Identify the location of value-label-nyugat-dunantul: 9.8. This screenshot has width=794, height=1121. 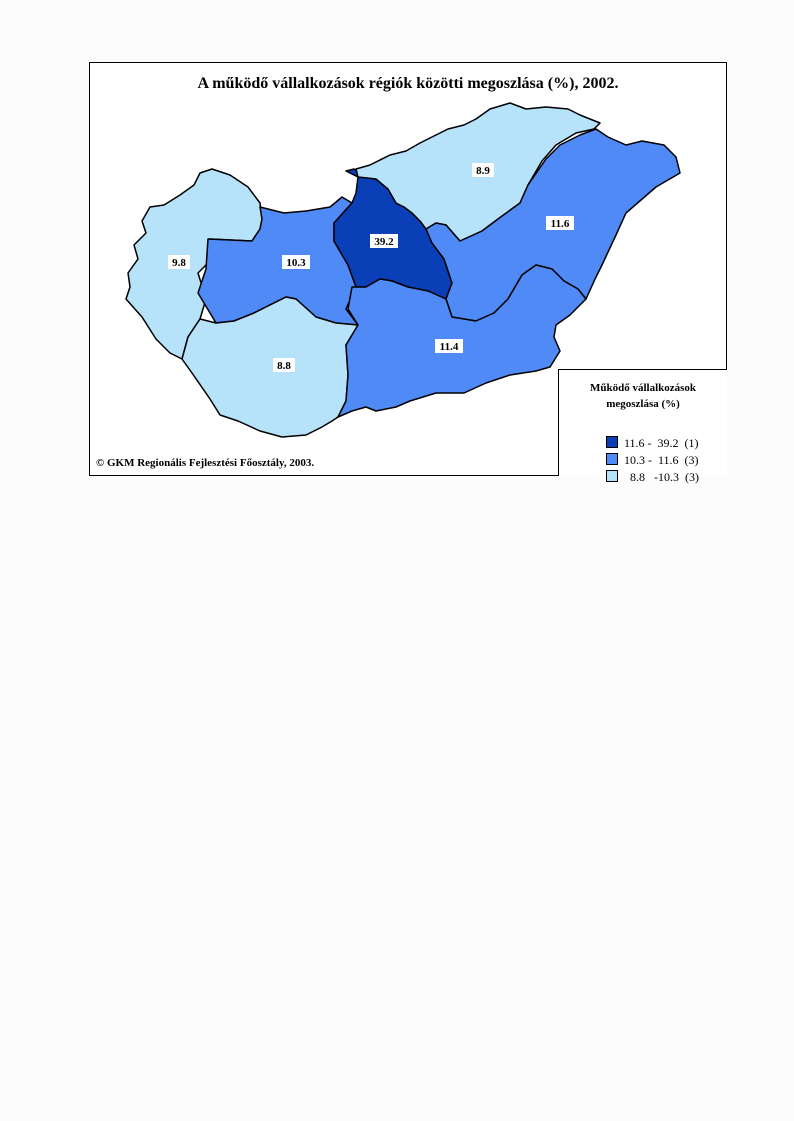
(179, 262).